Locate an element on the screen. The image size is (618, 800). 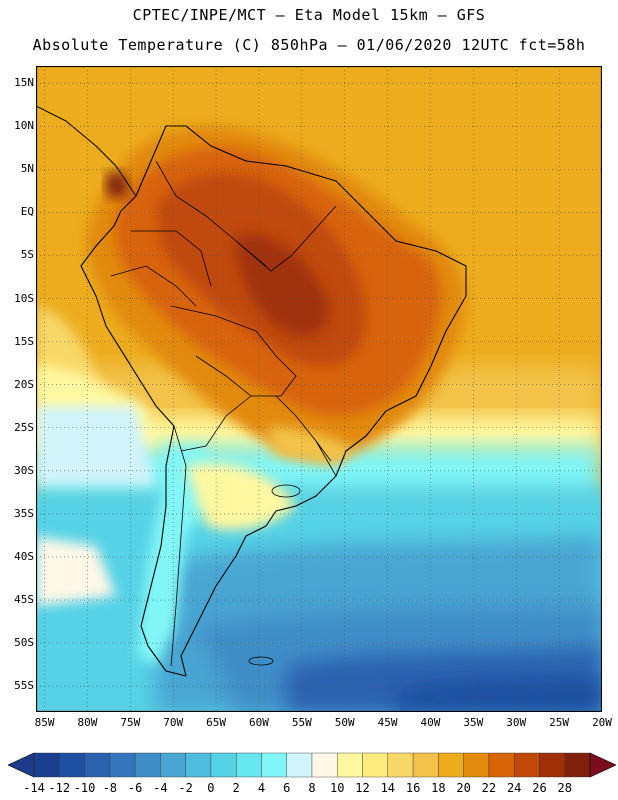
lat-label: 45S is located at coordinates (24, 600).